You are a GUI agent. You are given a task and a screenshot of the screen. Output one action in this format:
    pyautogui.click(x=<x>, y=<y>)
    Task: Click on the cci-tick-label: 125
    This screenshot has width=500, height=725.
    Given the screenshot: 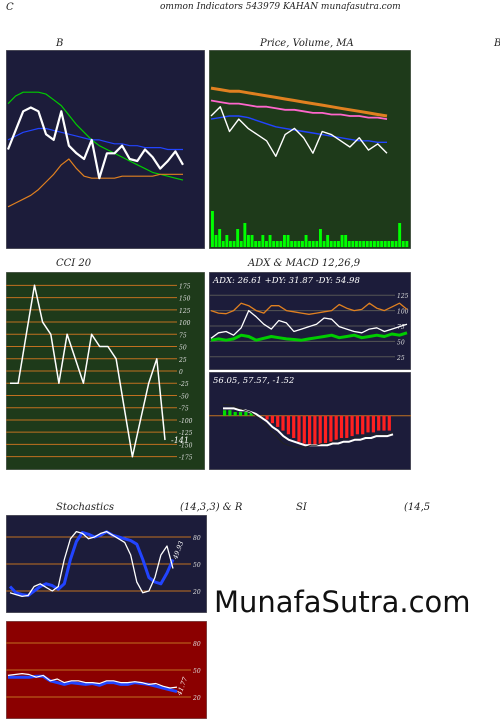 What is the action you would take?
    pyautogui.click(x=185, y=311)
    